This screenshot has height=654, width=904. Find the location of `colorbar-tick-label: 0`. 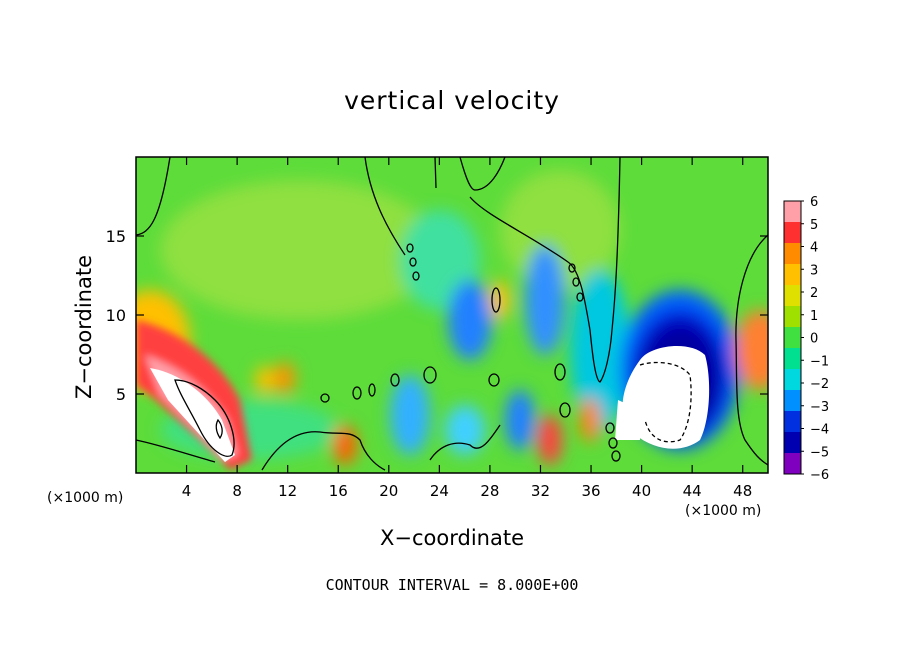

colorbar-tick-label: 0 is located at coordinates (814, 339).